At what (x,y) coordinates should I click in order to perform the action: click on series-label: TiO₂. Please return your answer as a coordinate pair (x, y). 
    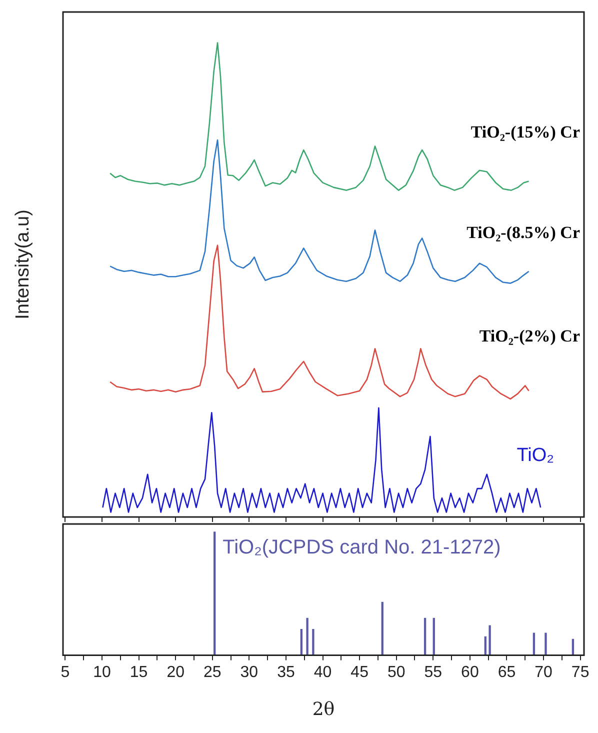
    Looking at the image, I should click on (535, 455).